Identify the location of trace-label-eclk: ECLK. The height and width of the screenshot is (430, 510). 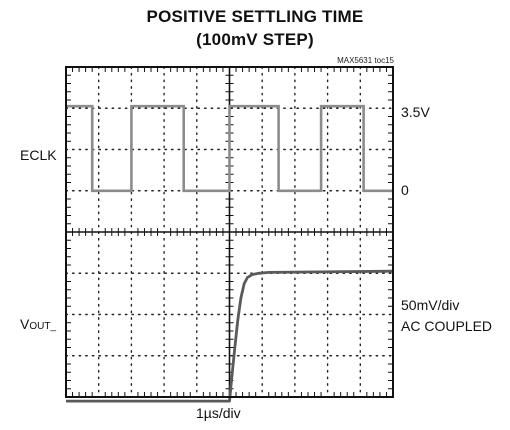
(38, 155).